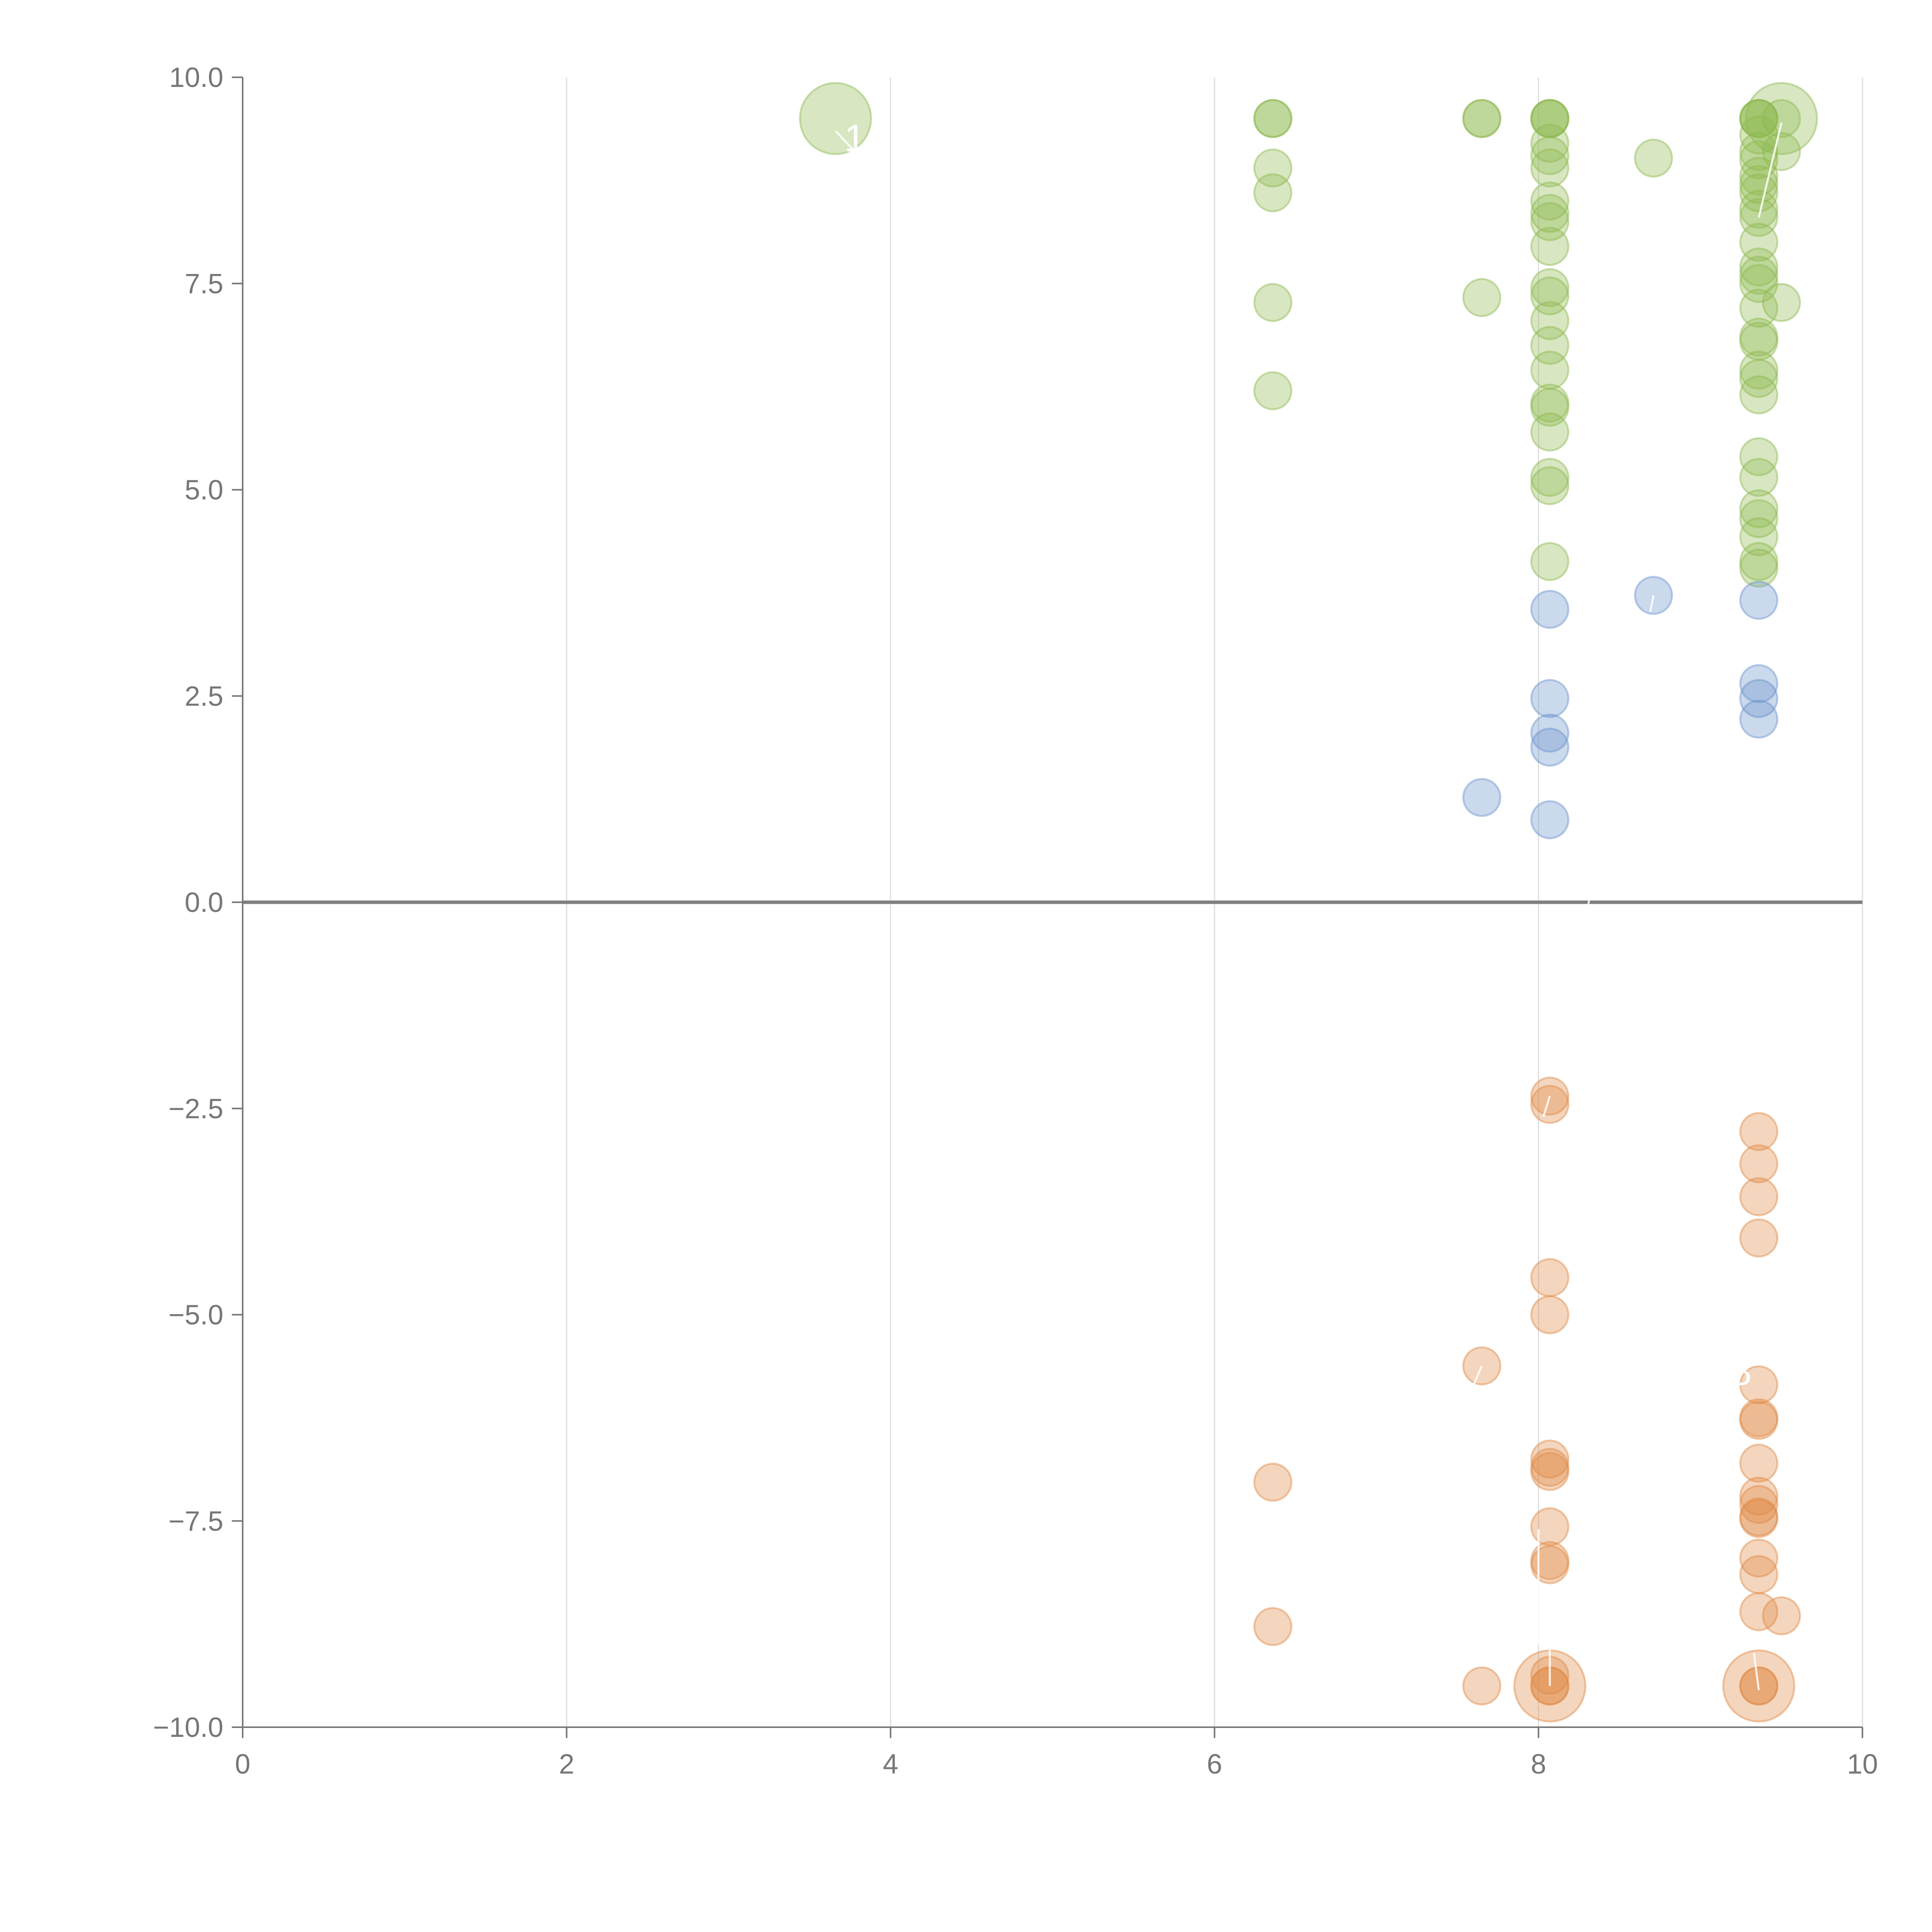  Describe the element at coordinates (891, 1765) in the screenshot. I see `x-tick-label-2: 4` at that location.